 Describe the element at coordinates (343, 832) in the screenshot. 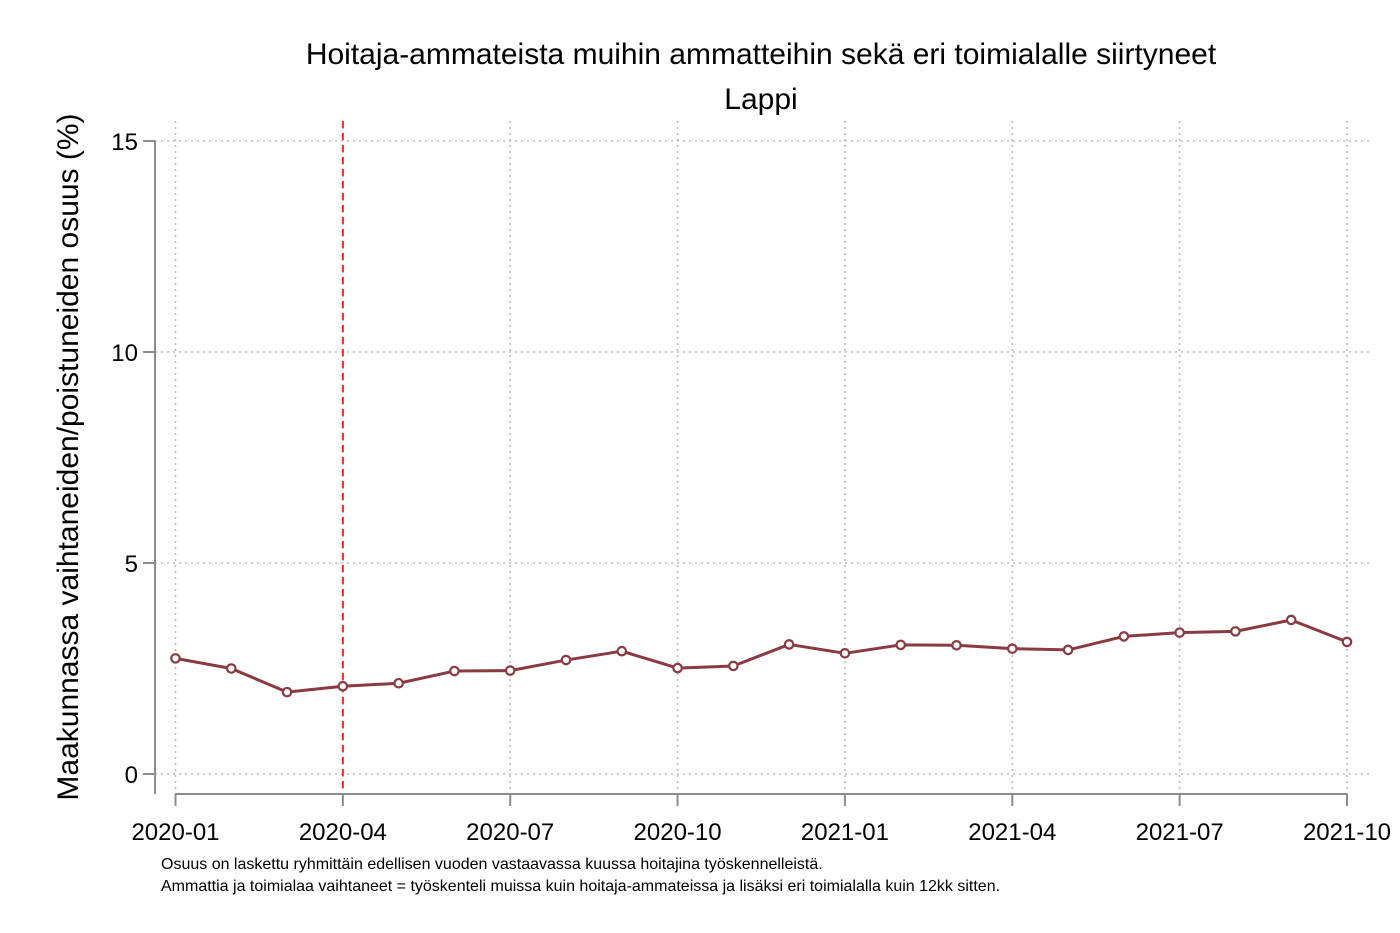

I see `x-tick-label: 2020-04` at that location.